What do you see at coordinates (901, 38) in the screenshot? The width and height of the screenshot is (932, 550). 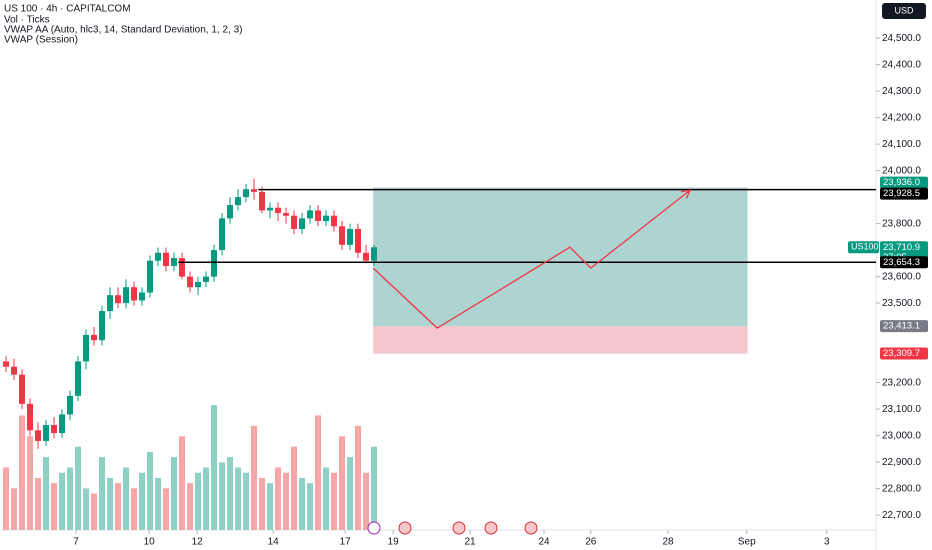 I see `y-tick-label: 24,500.0` at bounding box center [901, 38].